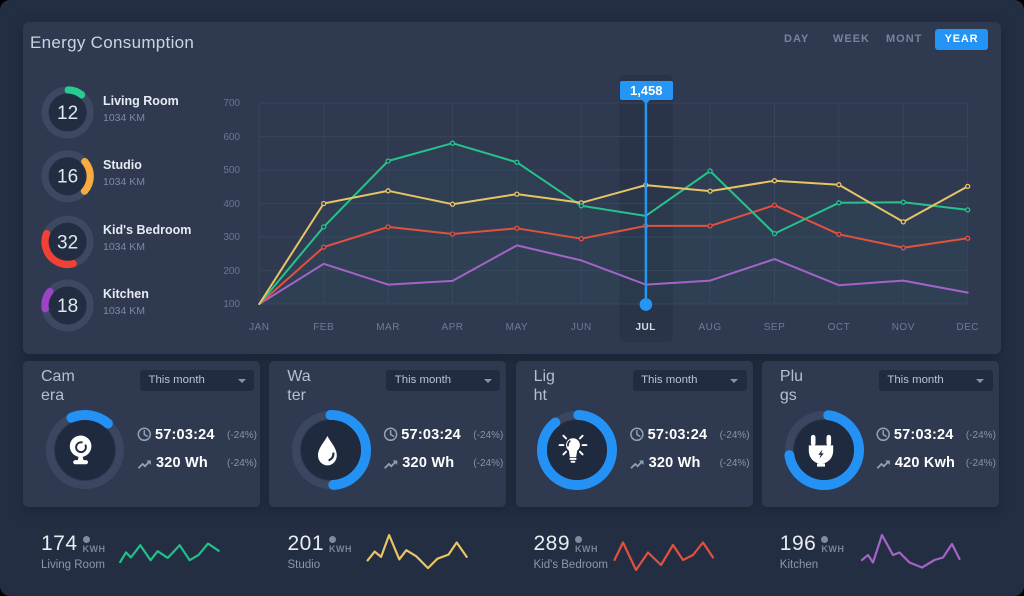 Image resolution: width=1024 pixels, height=596 pixels. Describe the element at coordinates (67, 113) in the screenshot. I see `svg-text: 12` at that location.